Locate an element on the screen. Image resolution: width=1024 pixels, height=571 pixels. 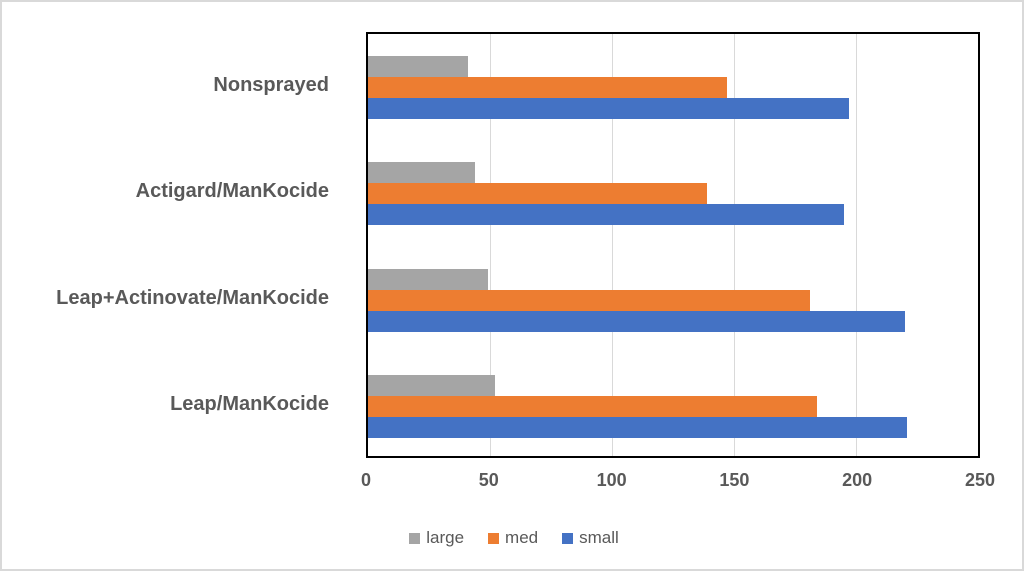
legend-label: med is located at coordinates (522, 537).